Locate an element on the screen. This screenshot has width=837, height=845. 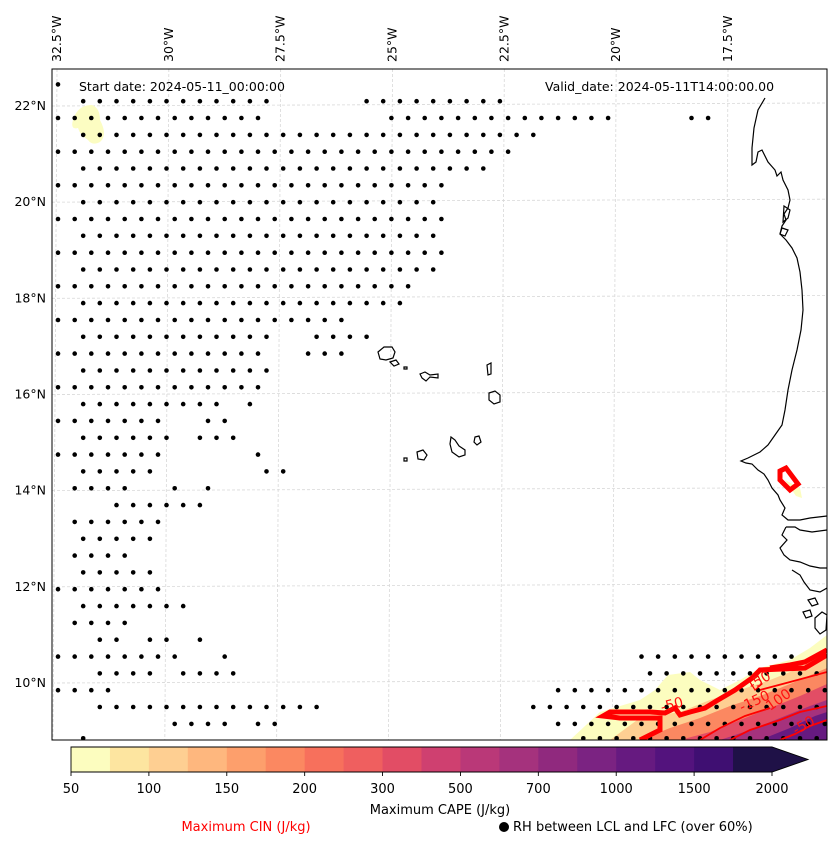
island-santa-luzia is located at coordinates (405, 368).